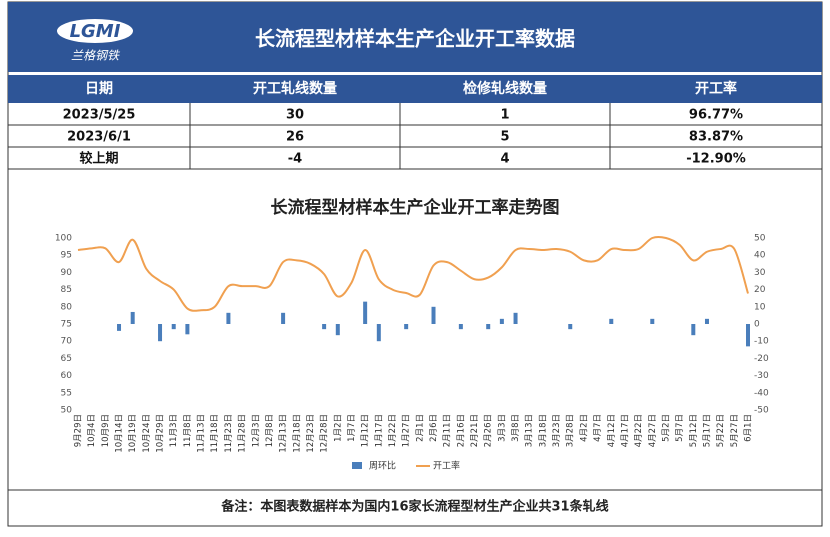  I want to click on cell: 4, so click(504, 159).